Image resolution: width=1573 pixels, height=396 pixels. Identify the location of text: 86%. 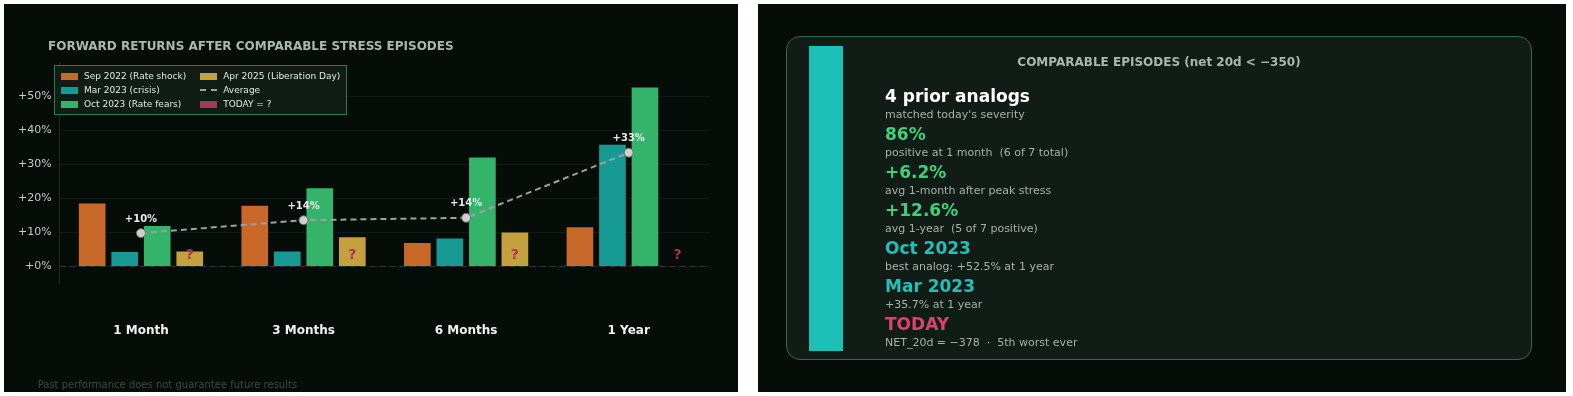
(906, 134).